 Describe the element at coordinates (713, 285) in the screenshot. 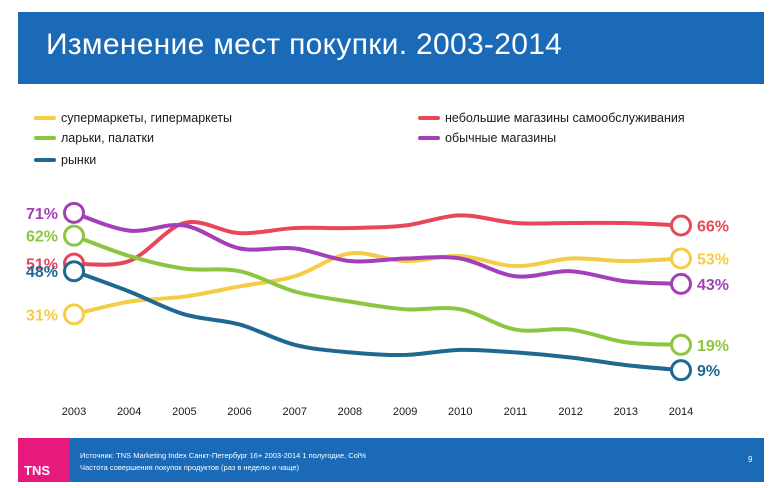

I see `end-value-label: 43%` at that location.